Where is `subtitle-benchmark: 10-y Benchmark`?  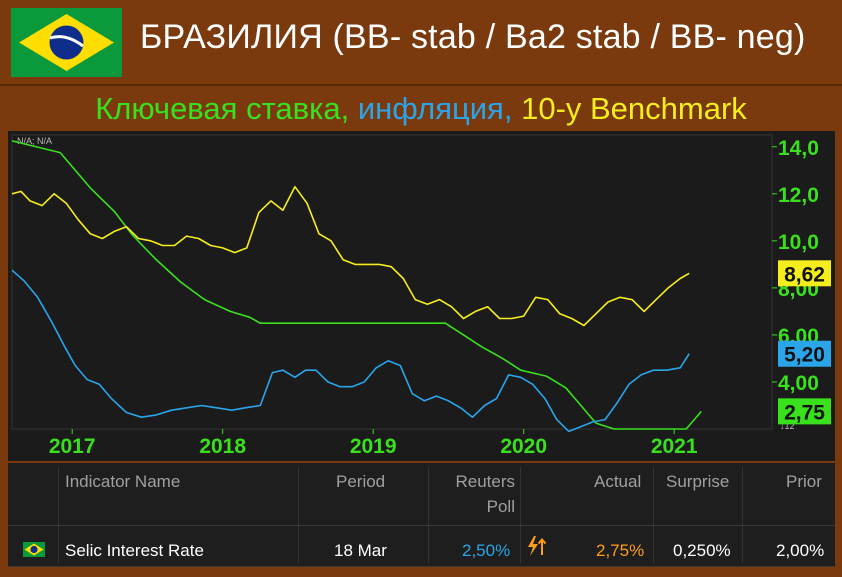
subtitle-benchmark: 10-y Benchmark is located at coordinates (629, 108).